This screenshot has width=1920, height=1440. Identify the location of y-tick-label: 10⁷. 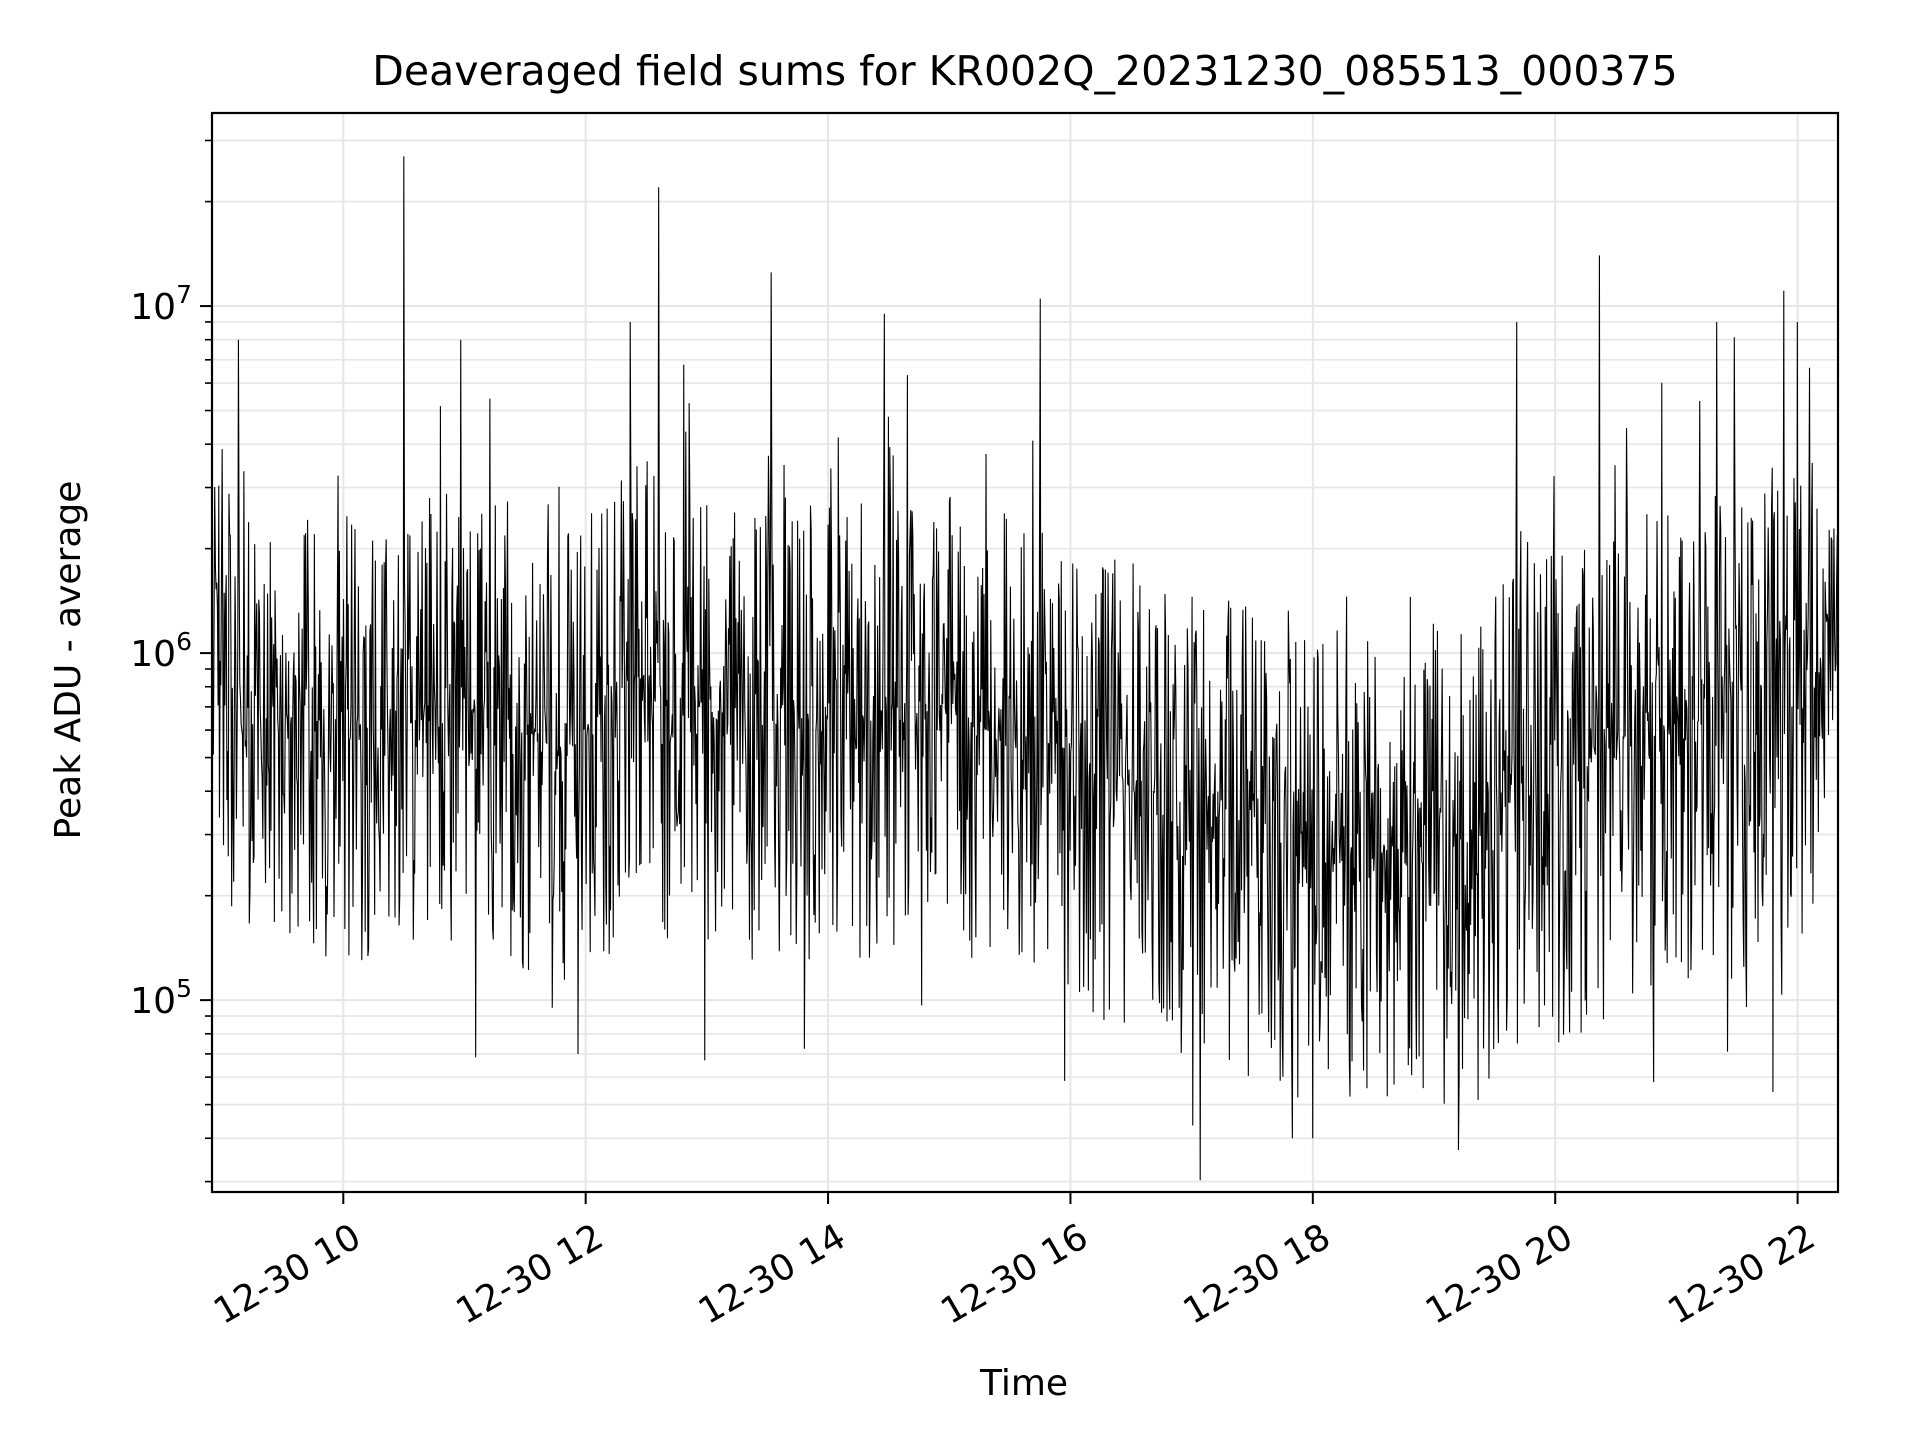
(161, 304).